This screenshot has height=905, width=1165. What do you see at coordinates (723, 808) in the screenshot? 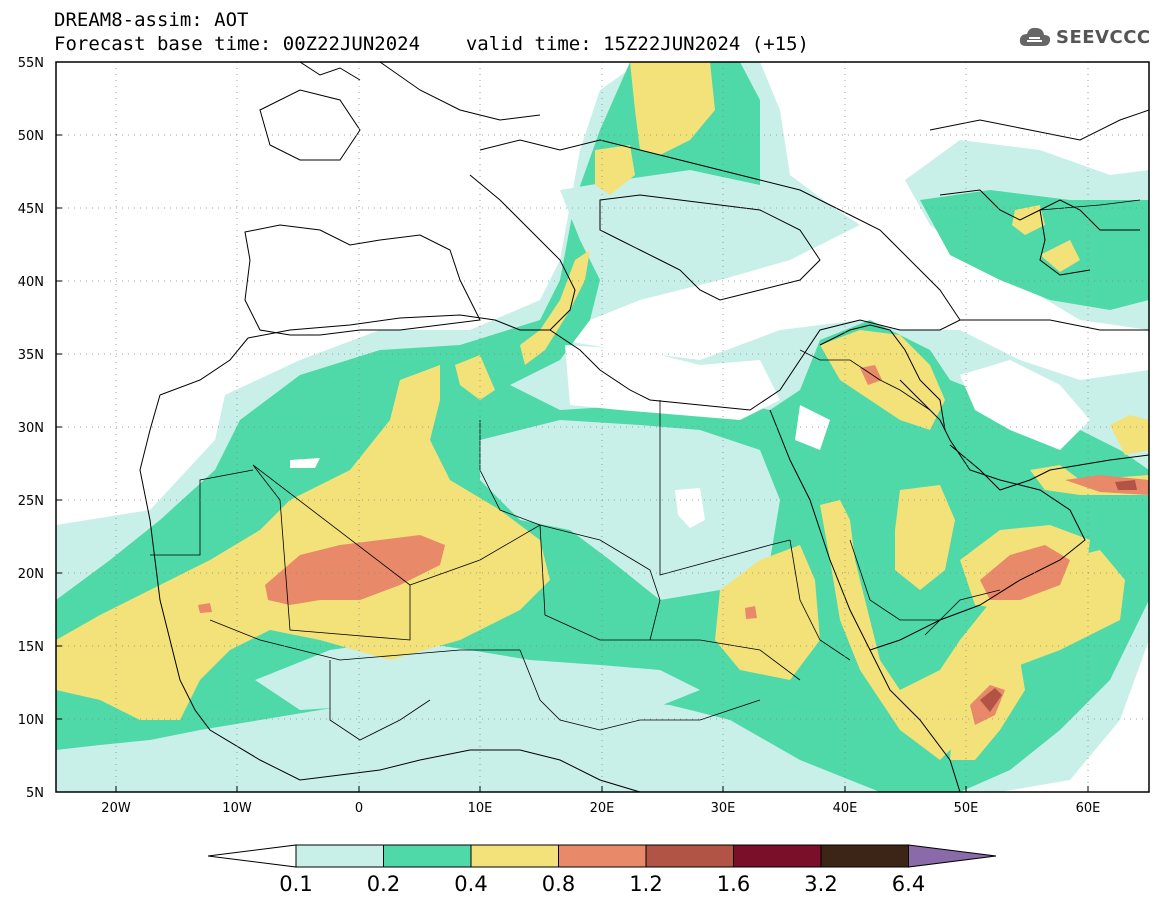
I see `lon-label: 30E` at bounding box center [723, 808].